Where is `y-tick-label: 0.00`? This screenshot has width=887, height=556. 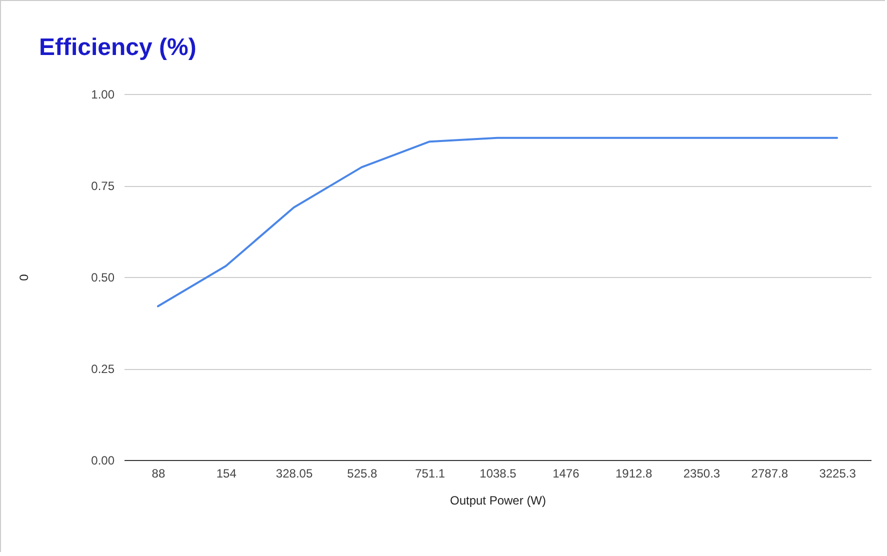 y-tick-label: 0.00 is located at coordinates (103, 461).